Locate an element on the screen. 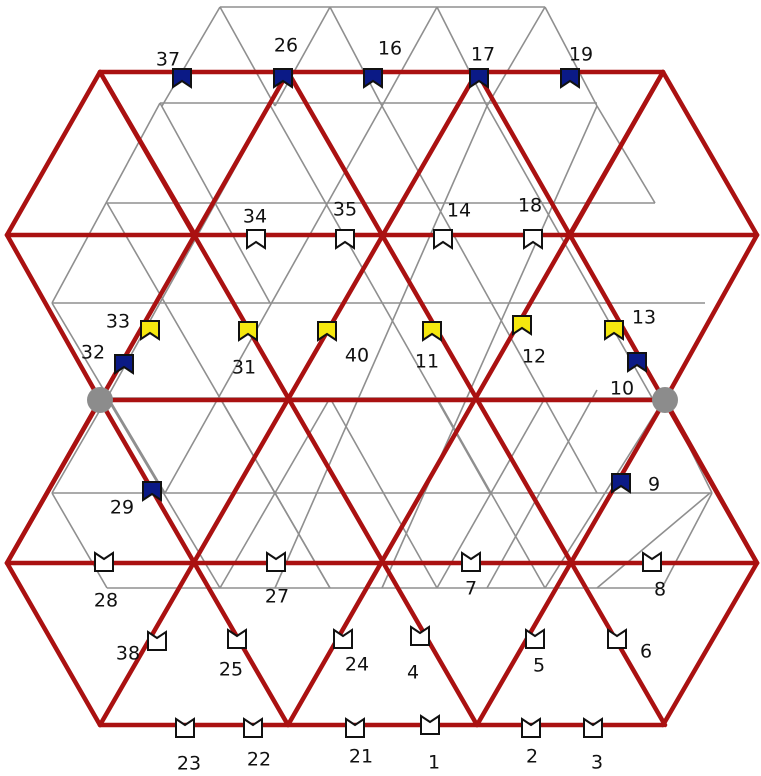 This screenshot has width=761, height=776. marker-label-23: 23 is located at coordinates (189, 764).